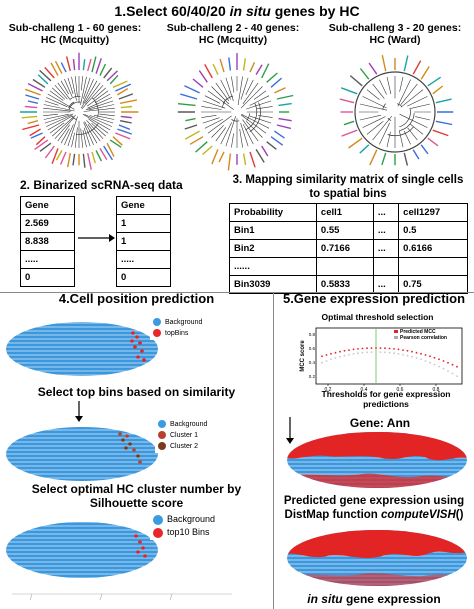 Image resolution: width=474 pixels, height=609 pixels. I want to click on table-cell, so click(386, 266).